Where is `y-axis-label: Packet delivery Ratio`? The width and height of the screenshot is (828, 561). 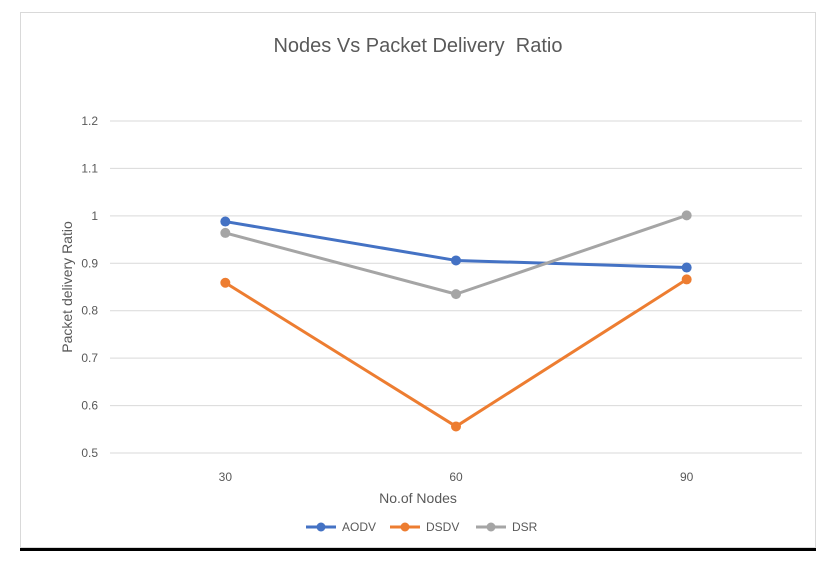 y-axis-label: Packet delivery Ratio is located at coordinates (67, 287).